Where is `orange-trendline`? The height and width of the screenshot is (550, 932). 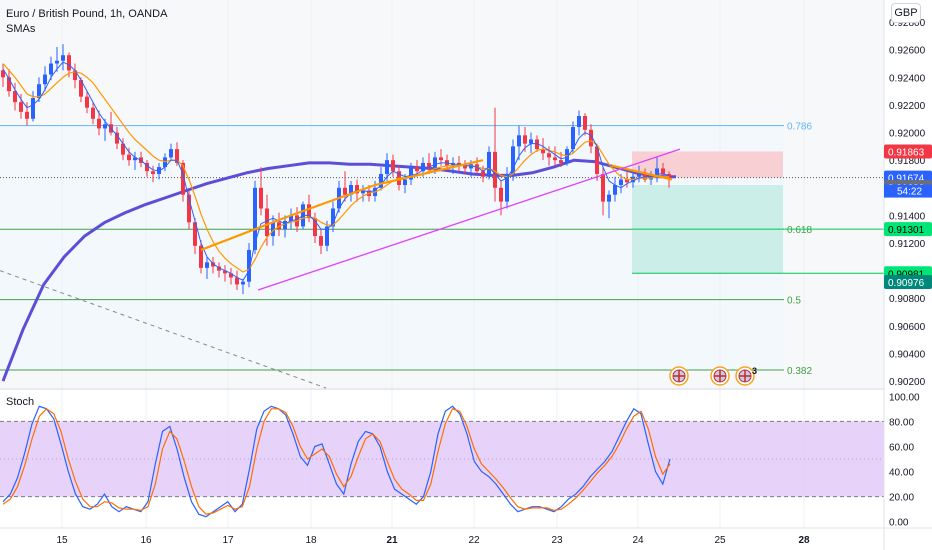
orange-trendline is located at coordinates (342, 205).